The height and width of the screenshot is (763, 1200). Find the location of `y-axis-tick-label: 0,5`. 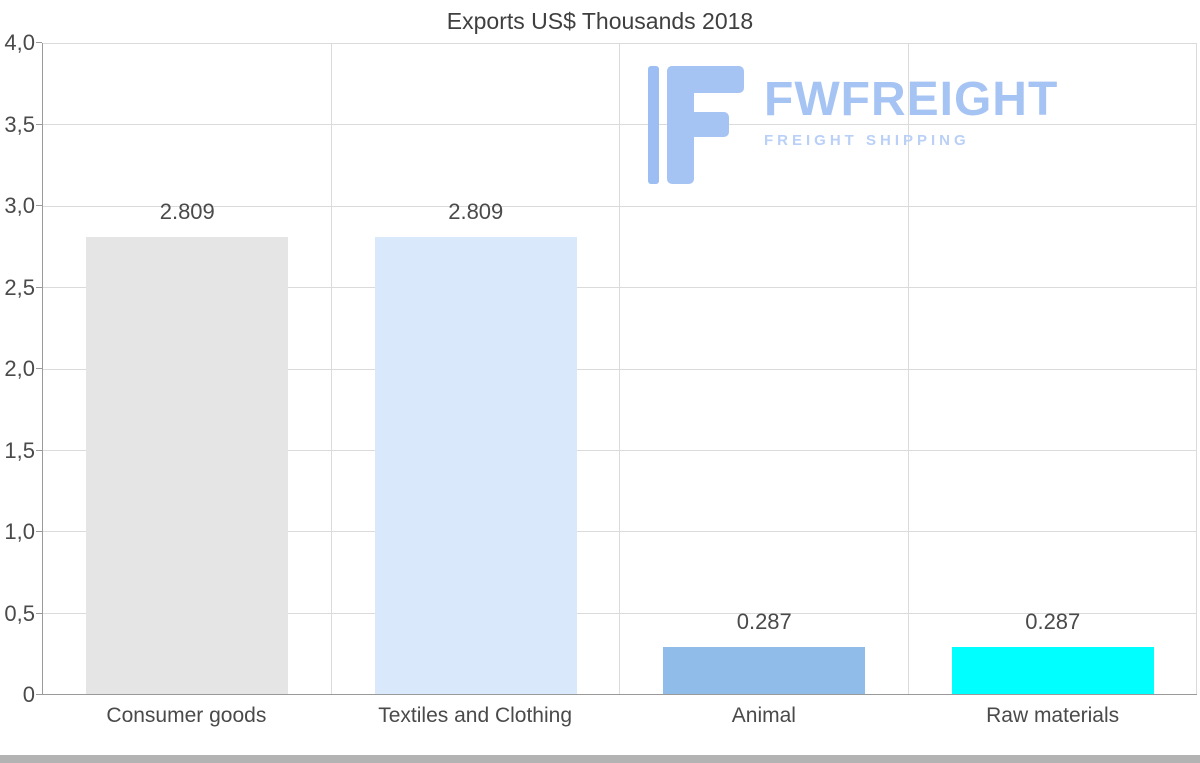

y-axis-tick-label: 0,5 is located at coordinates (19, 613).